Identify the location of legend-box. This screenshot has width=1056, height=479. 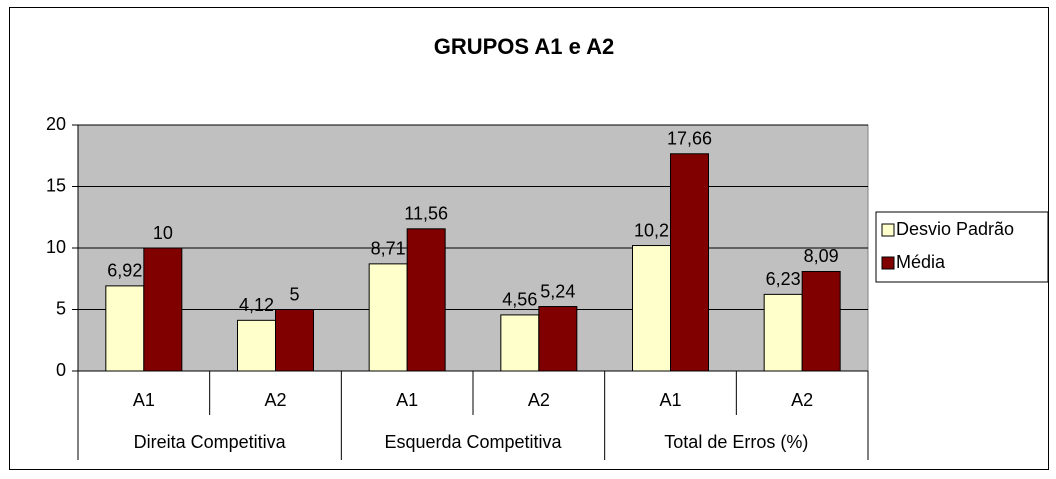
(962, 247).